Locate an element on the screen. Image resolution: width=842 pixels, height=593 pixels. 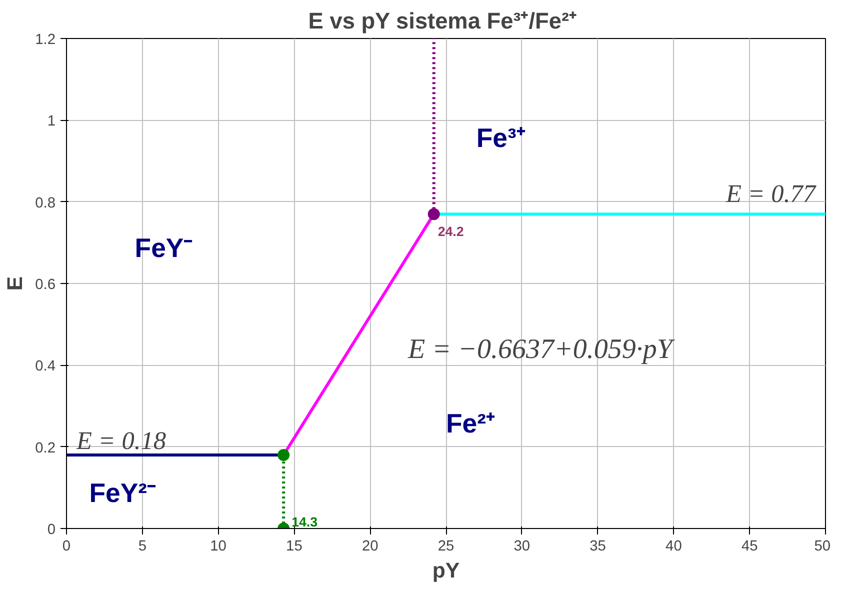
x-tick-label: 15 is located at coordinates (294, 546).